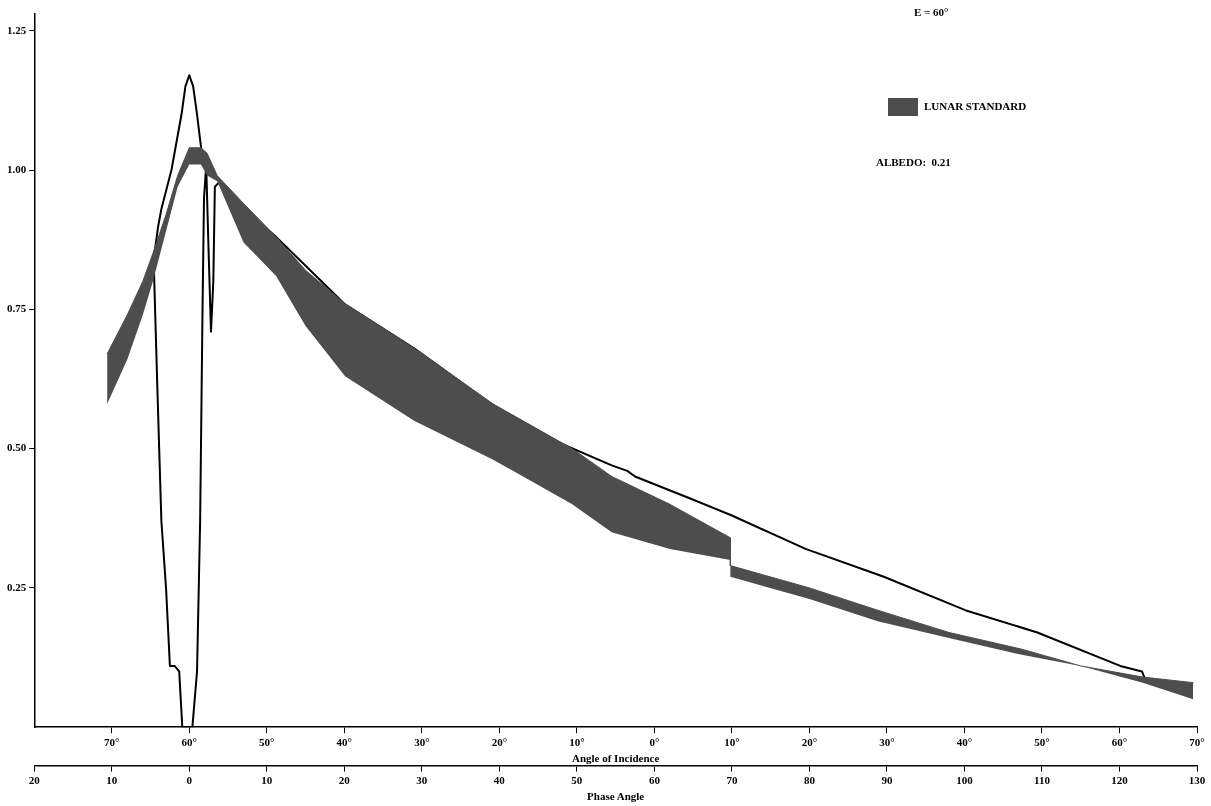 This screenshot has width=1211, height=806. Describe the element at coordinates (975, 105) in the screenshot. I see `legend-label: LUNAR STANDARD` at that location.